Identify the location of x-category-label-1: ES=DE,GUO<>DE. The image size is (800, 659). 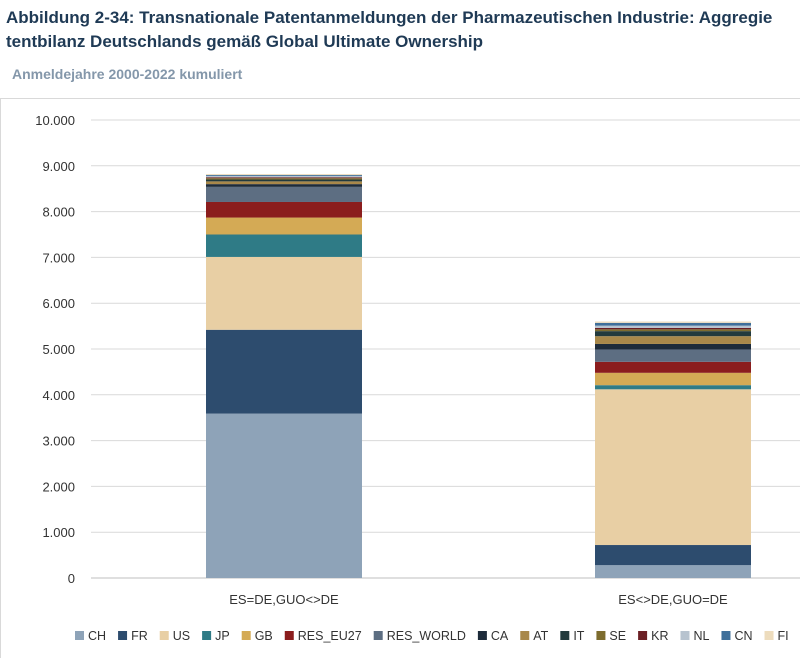
(284, 599).